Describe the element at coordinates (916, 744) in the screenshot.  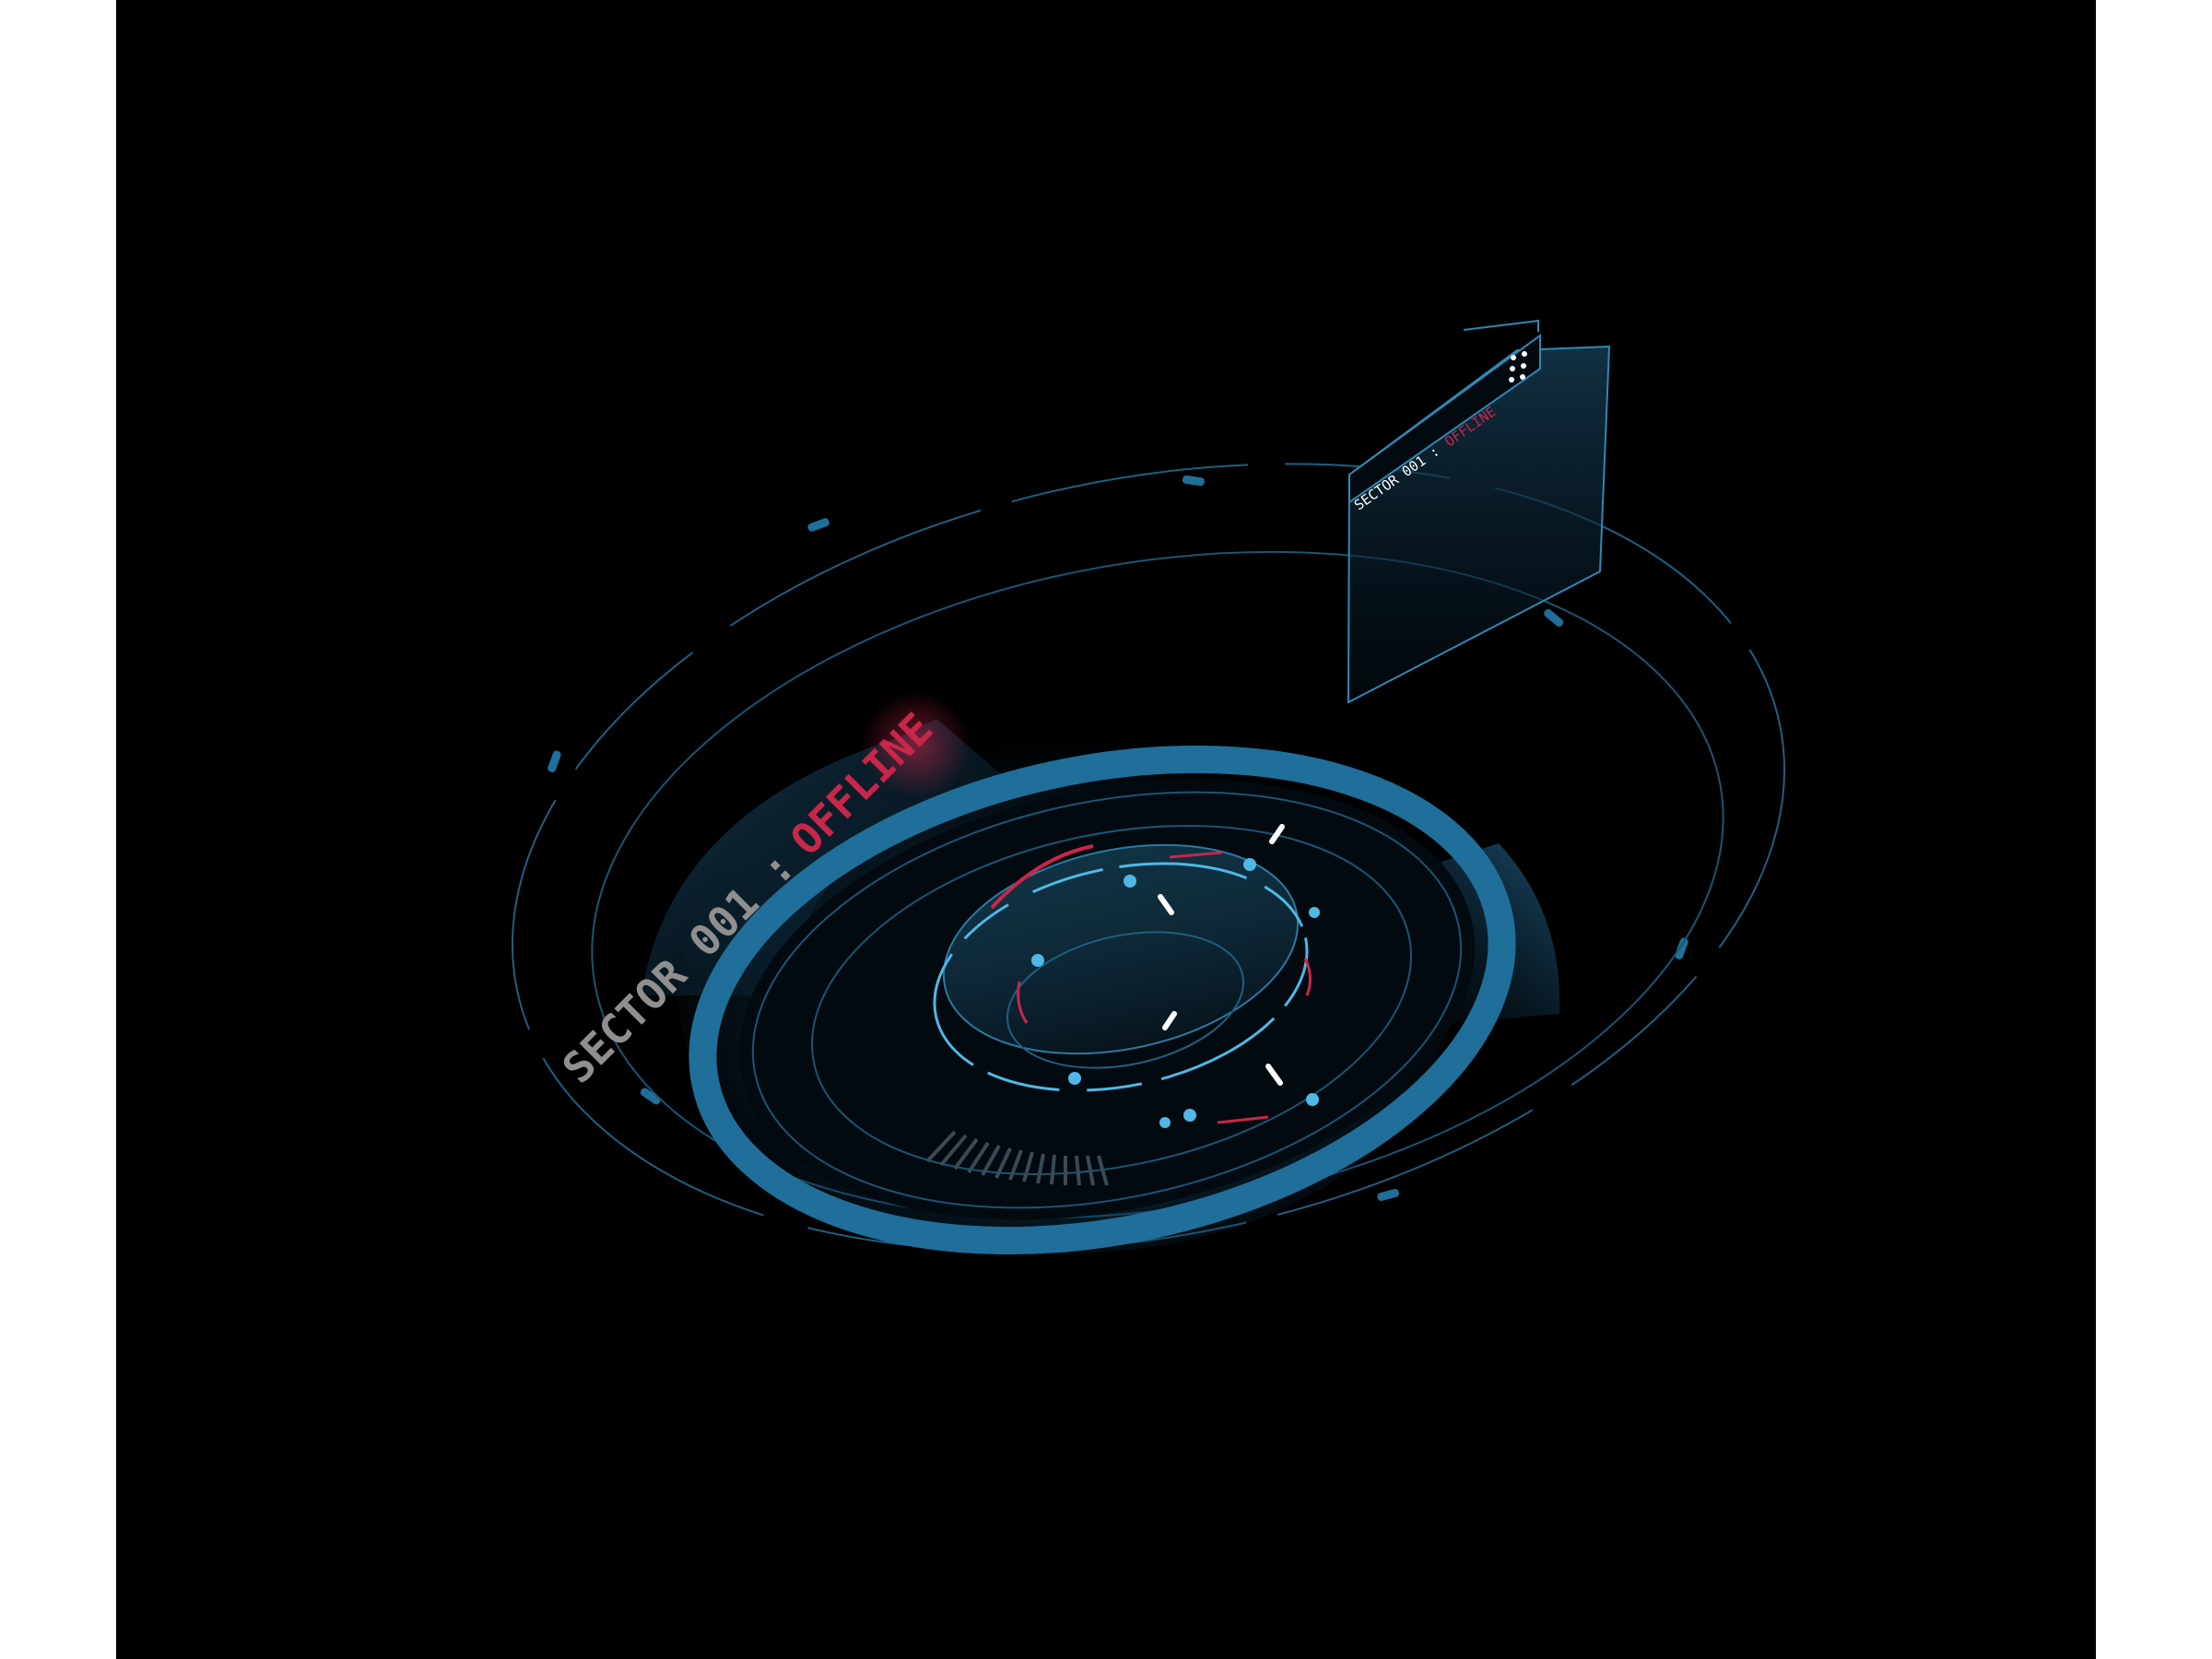
I see `offline-glow` at that location.